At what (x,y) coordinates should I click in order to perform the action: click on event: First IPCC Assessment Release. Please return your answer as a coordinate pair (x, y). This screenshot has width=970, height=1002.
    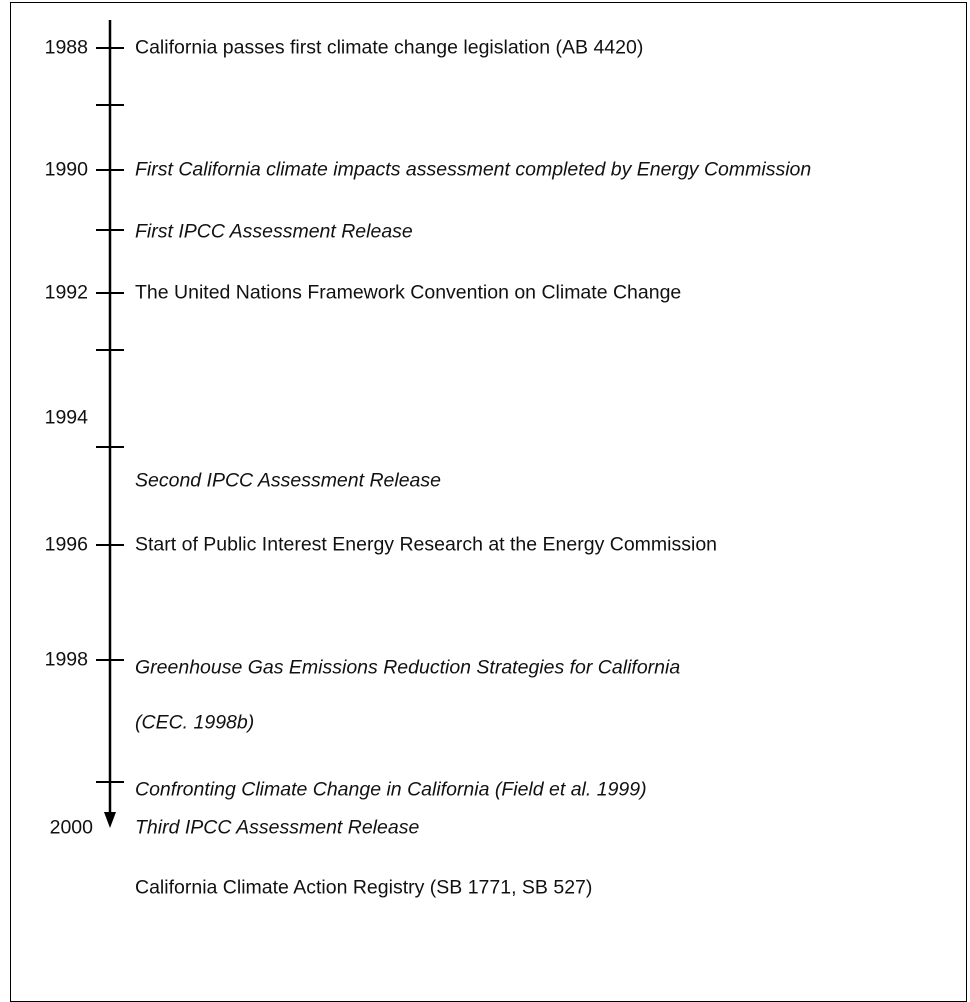
    Looking at the image, I should click on (274, 231).